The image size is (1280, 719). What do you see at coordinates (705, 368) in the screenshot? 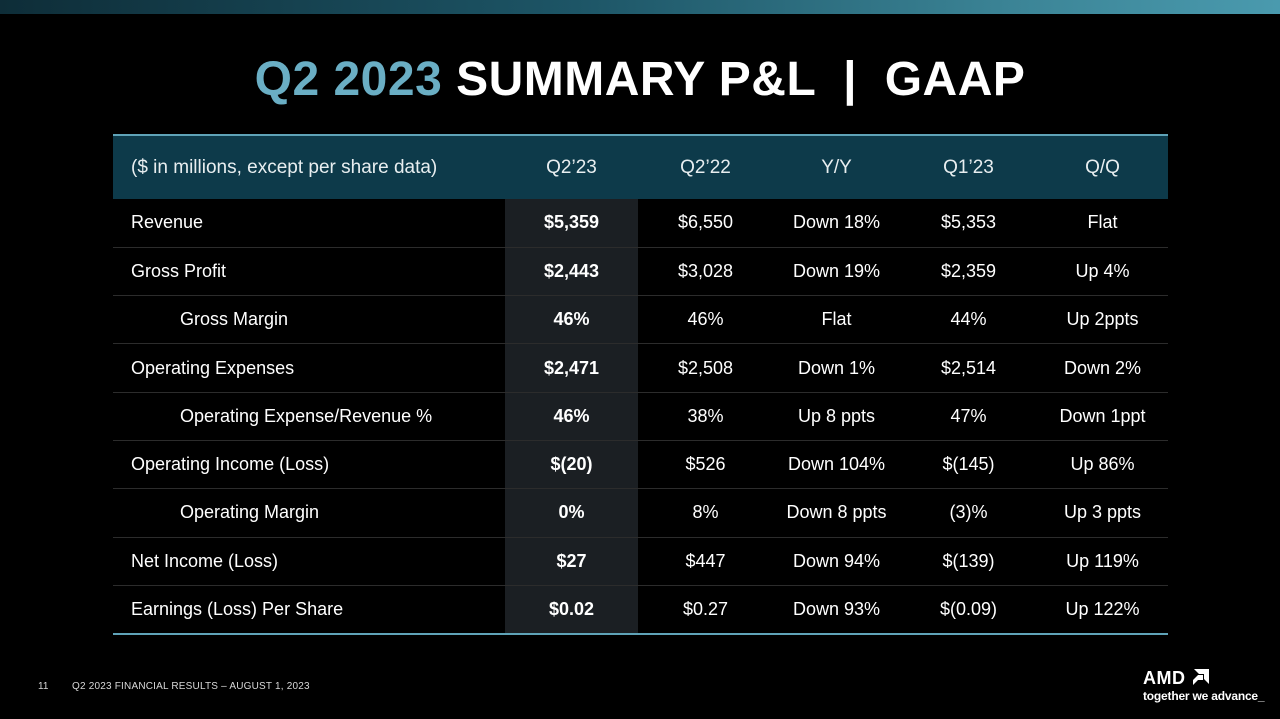
I see `cell-q2-22: $2,508` at bounding box center [705, 368].